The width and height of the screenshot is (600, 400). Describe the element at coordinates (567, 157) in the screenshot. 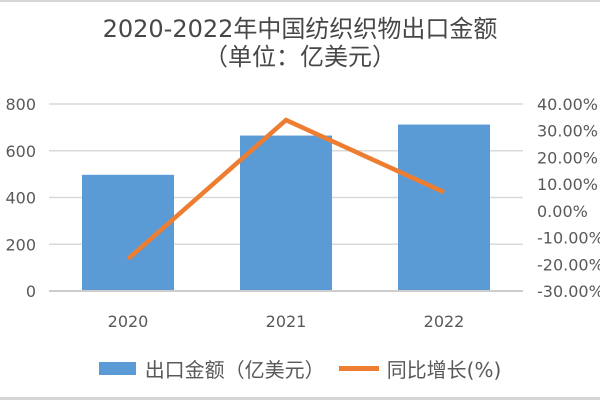

I see `right-axis-tick-label: 20.00%` at that location.